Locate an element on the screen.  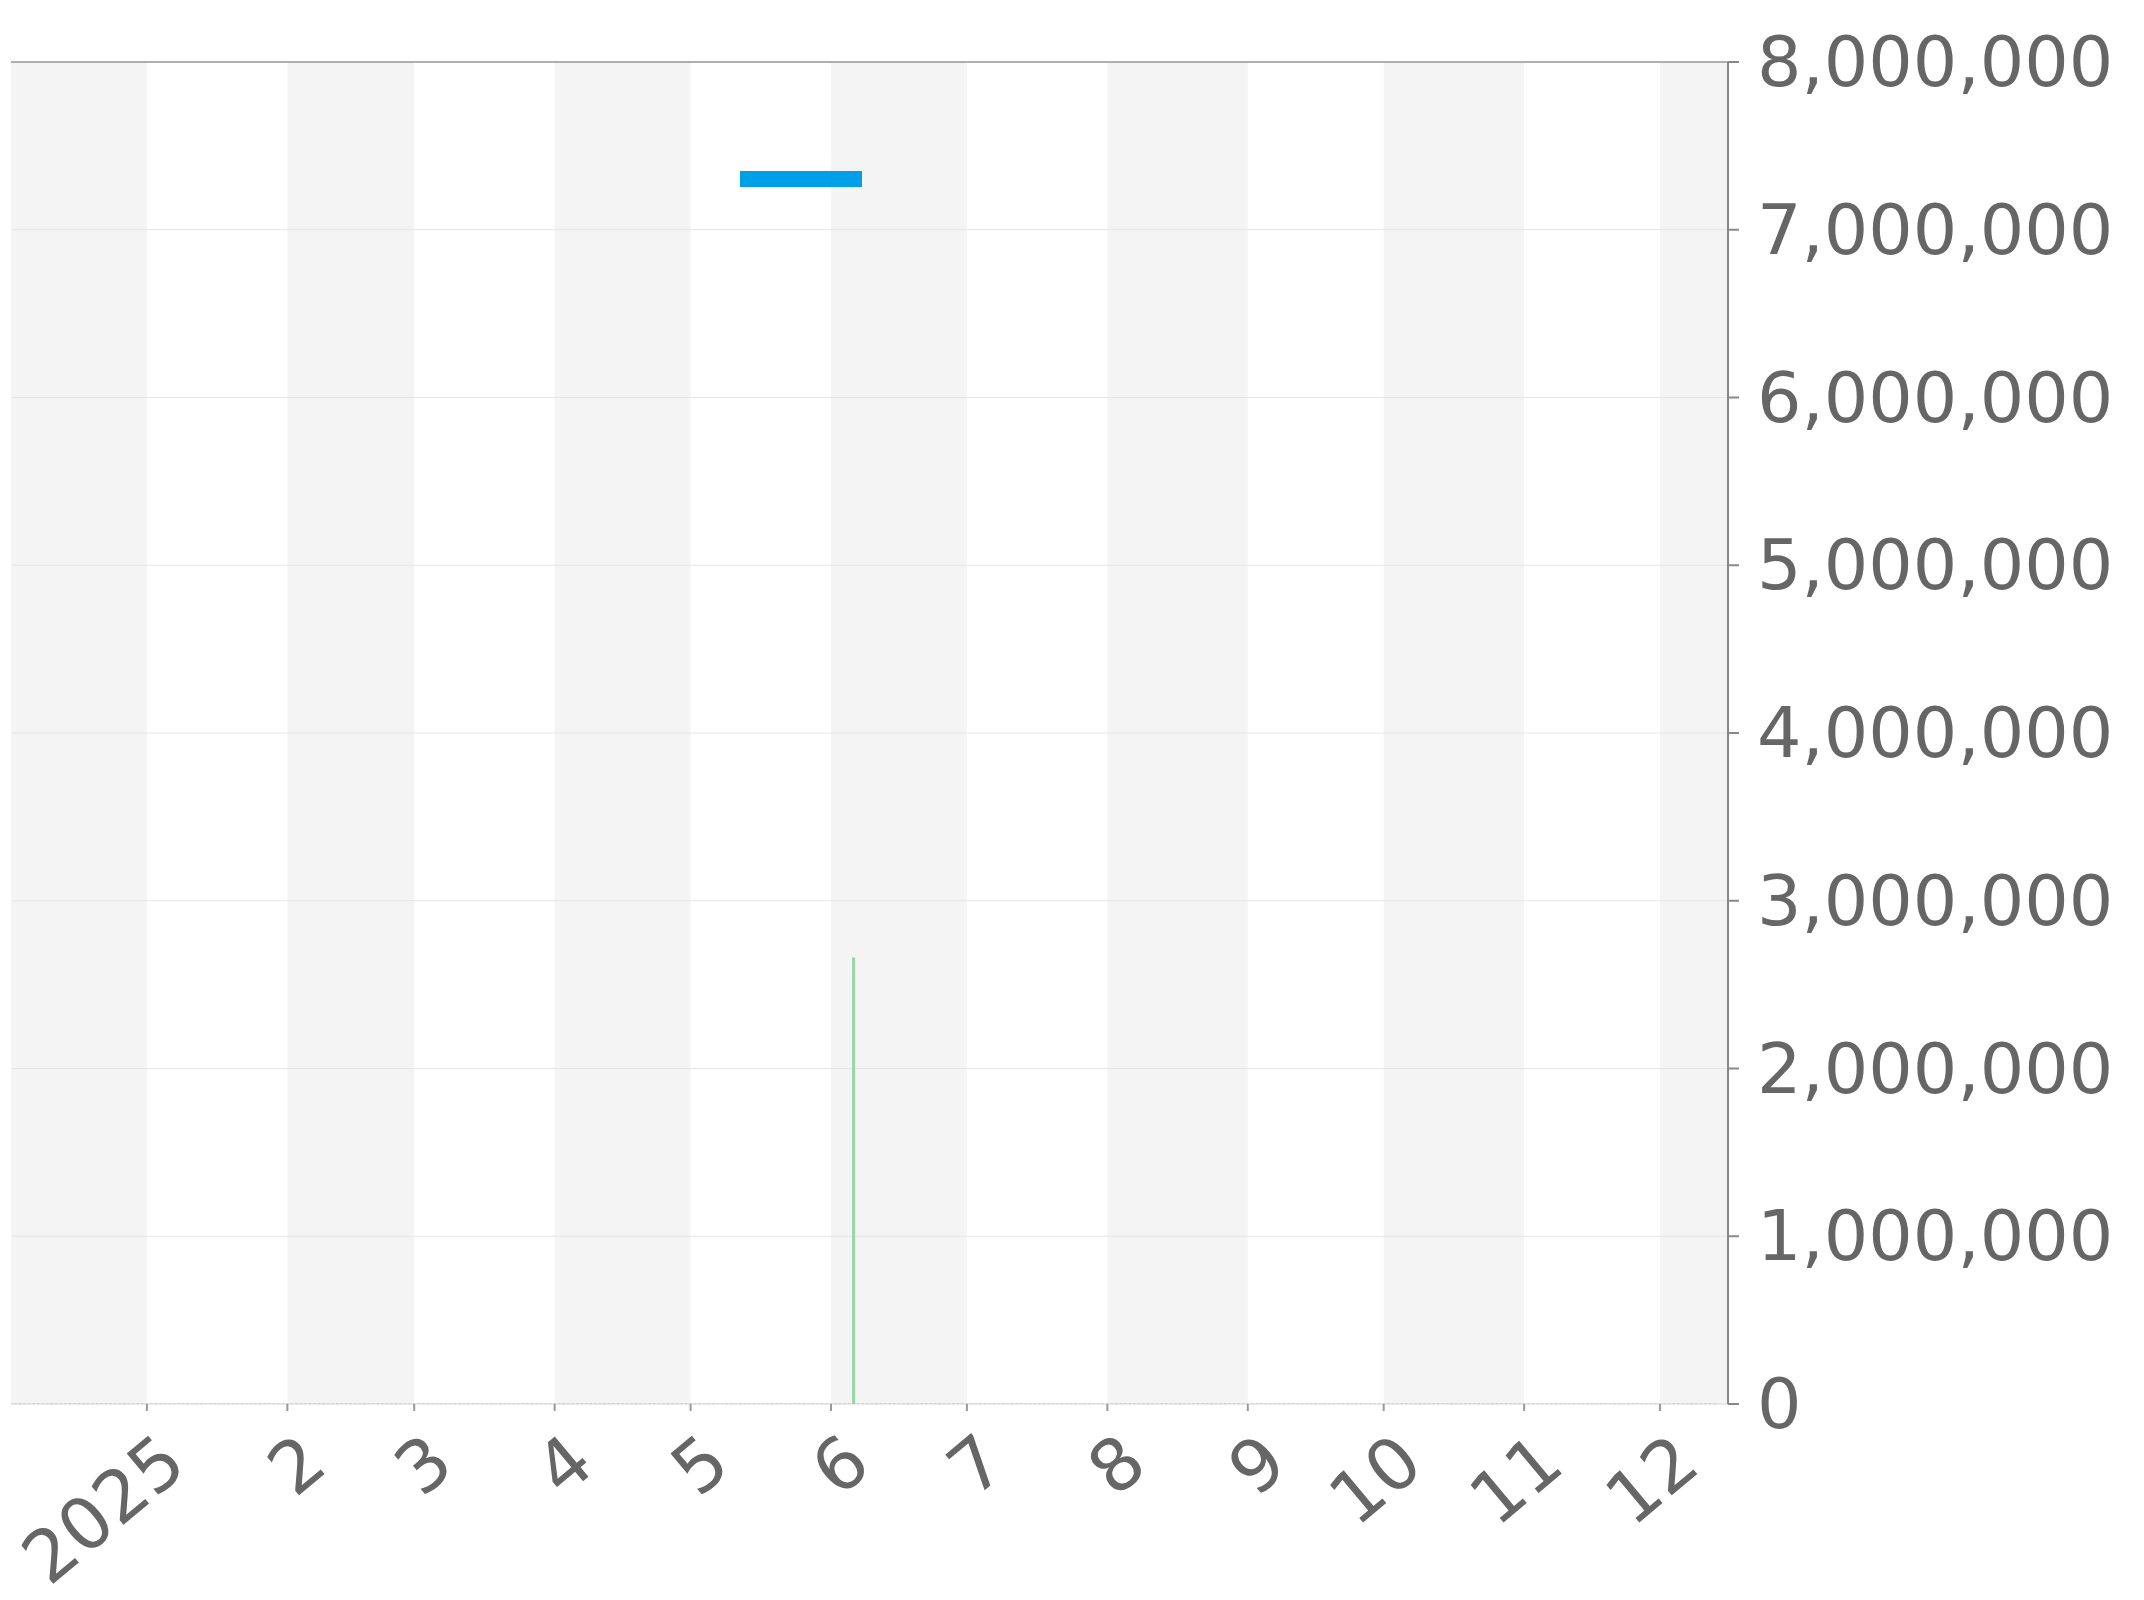
y-tick-label: 0 is located at coordinates (1779, 1404).